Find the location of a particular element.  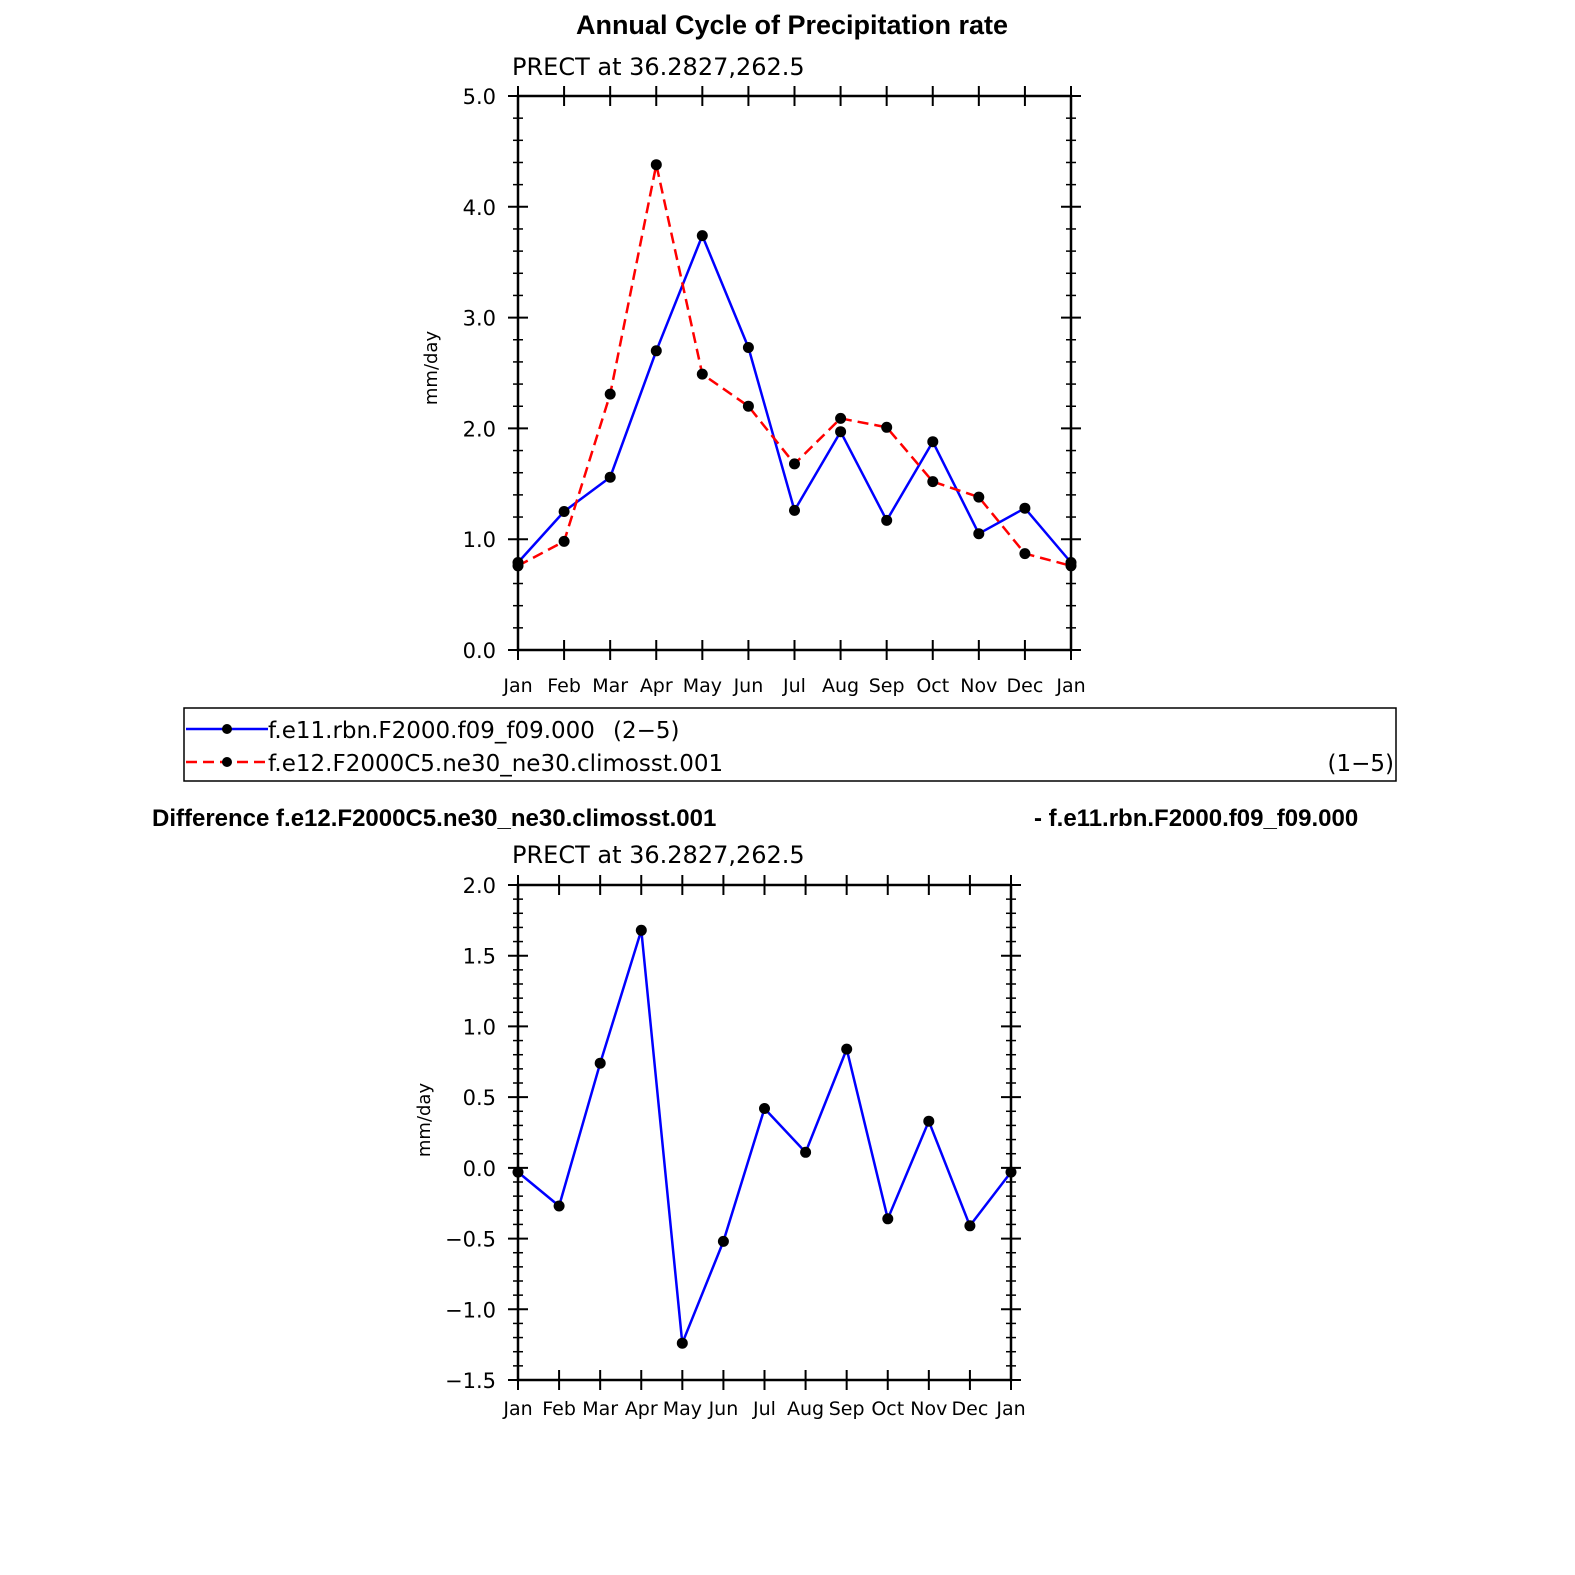

legend-label-series-2: f.e12.F2000C5.ne30_ne30.climosst.001 is located at coordinates (495, 764).